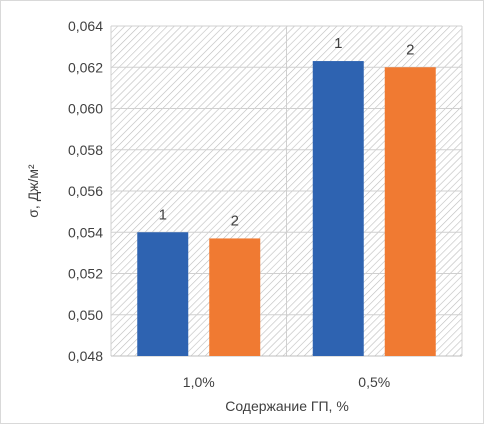  I want to click on y-tick-label: 0,048, so click(85, 356).